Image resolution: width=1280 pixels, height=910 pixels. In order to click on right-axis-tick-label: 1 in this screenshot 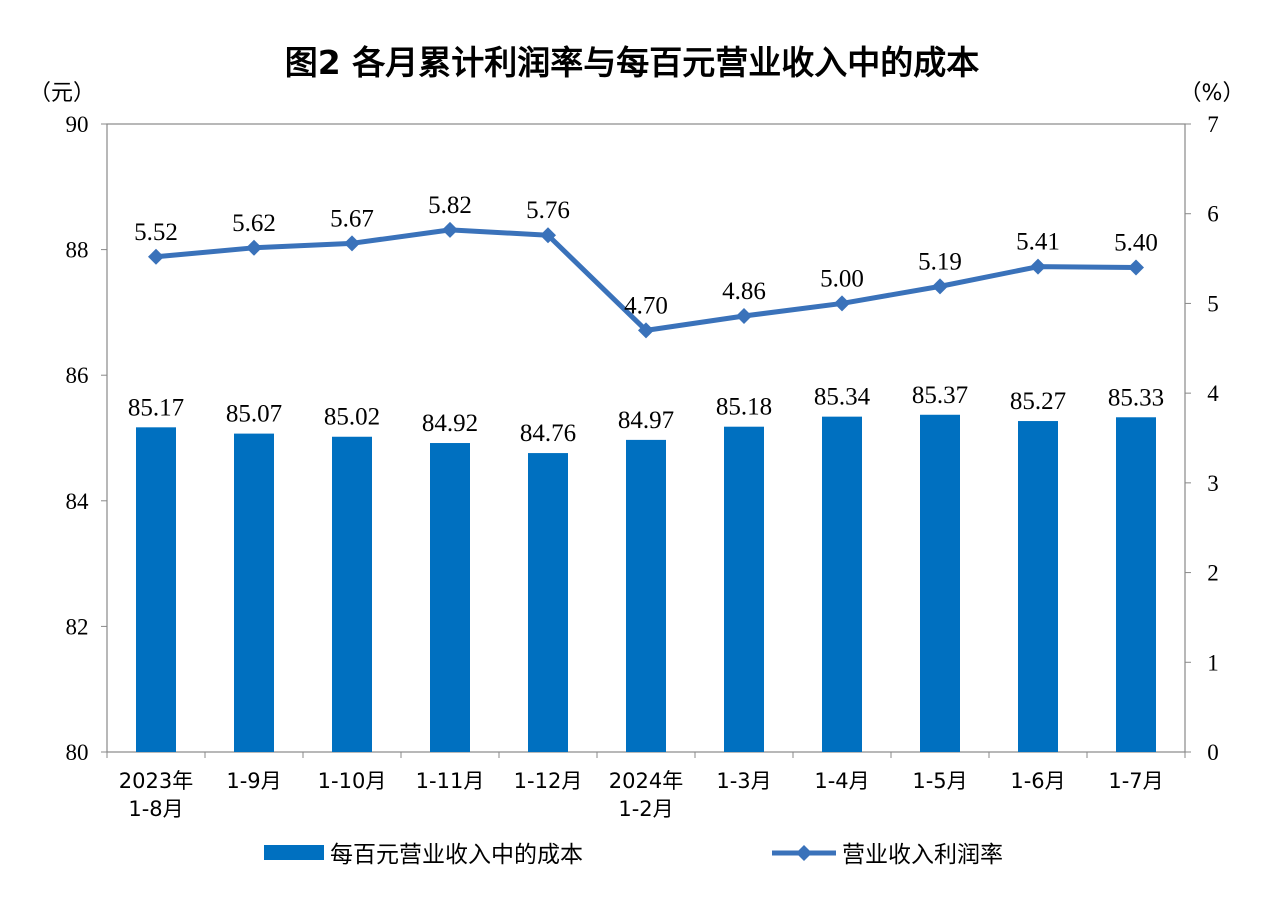, I will do `click(1213, 662)`.